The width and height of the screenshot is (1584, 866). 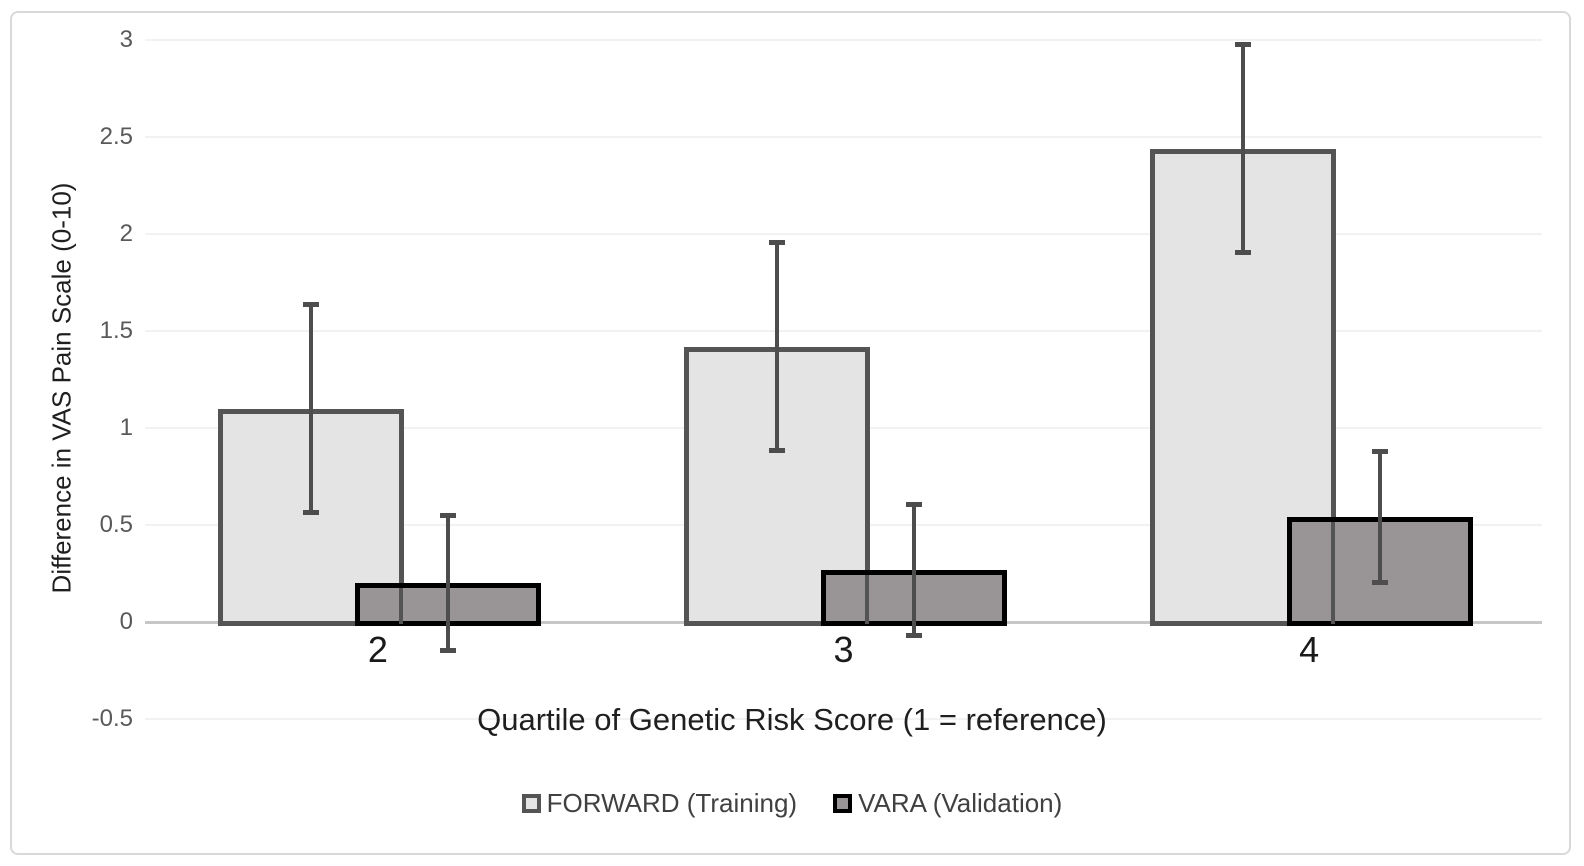 I want to click on legend: FORWARD (Training) VARA (Validation), so click(x=792, y=803).